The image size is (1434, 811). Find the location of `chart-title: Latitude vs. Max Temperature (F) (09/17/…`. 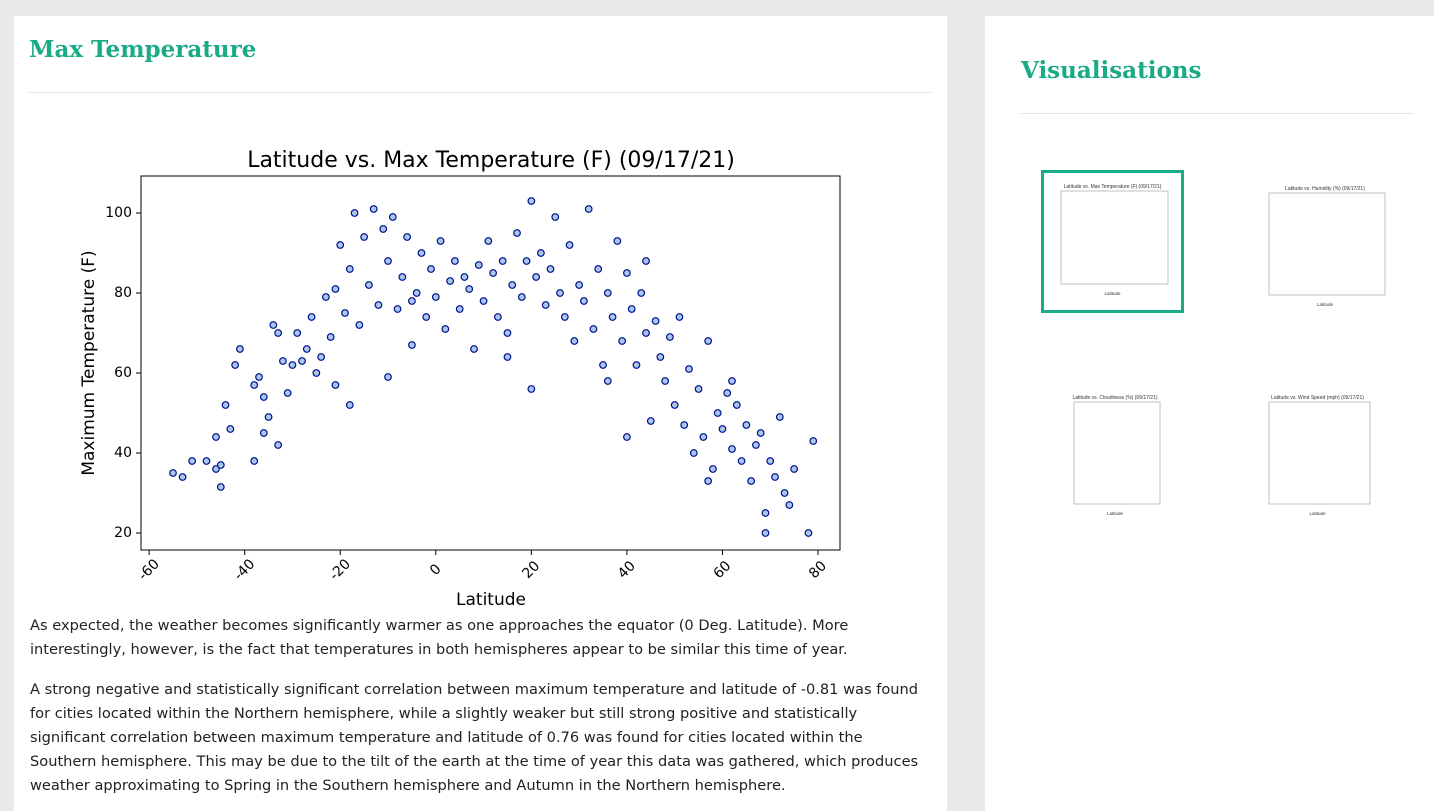

chart-title: Latitude vs. Max Temperature (F) (09/17/… is located at coordinates (491, 160).